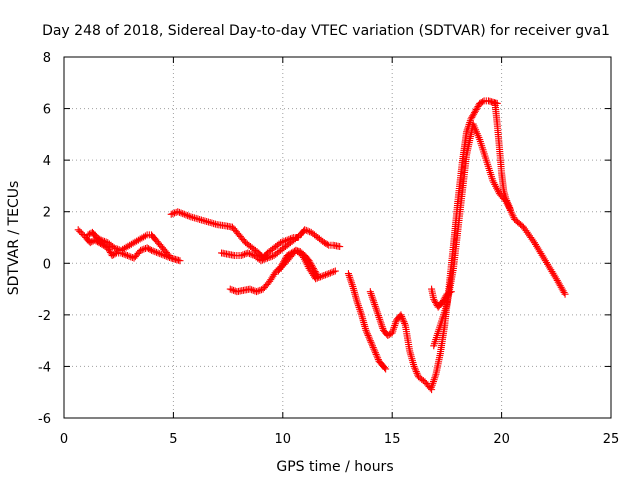  What do you see at coordinates (611, 439) in the screenshot?
I see `x-tick-label: 25` at bounding box center [611, 439].